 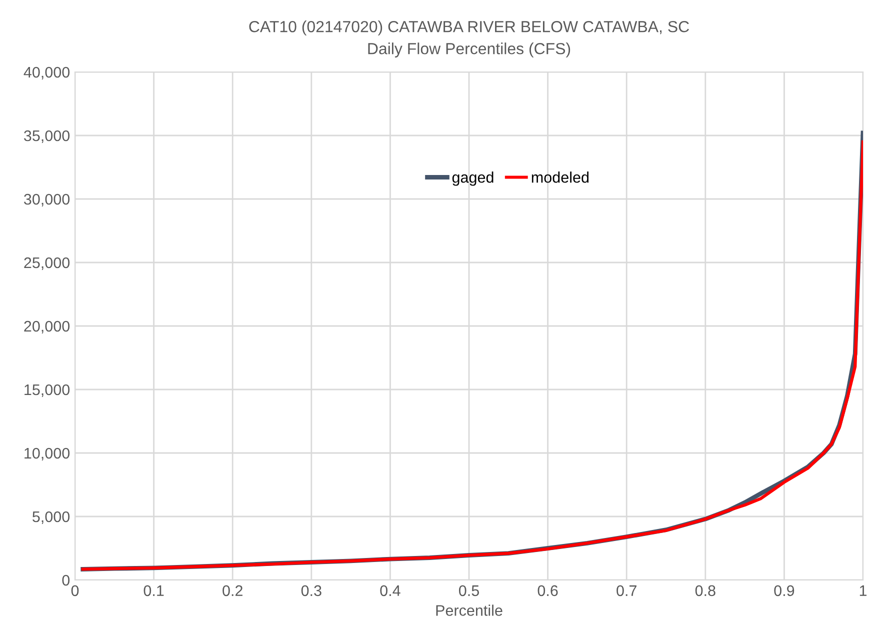 I want to click on x-tick-label: 1, so click(x=863, y=590).